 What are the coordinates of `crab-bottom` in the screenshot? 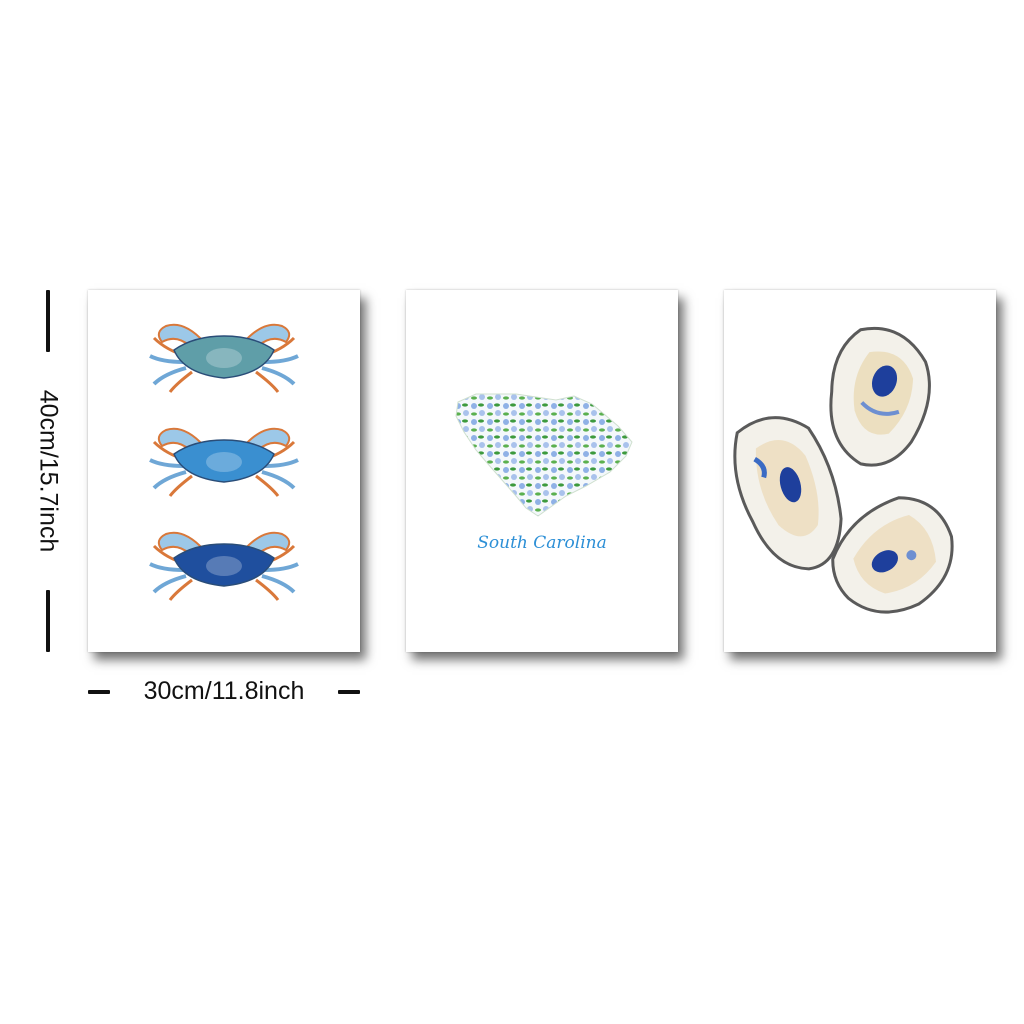 It's located at (224, 566).